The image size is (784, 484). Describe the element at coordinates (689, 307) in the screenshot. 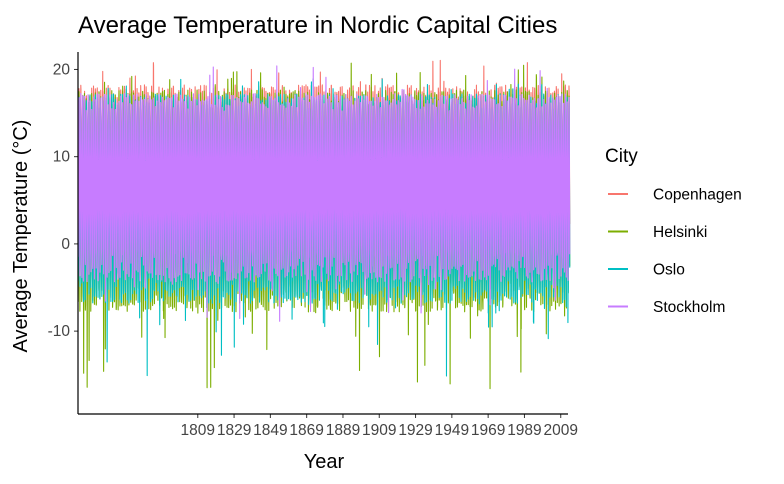

I see `legend-label-stockholm: Stockholm` at that location.